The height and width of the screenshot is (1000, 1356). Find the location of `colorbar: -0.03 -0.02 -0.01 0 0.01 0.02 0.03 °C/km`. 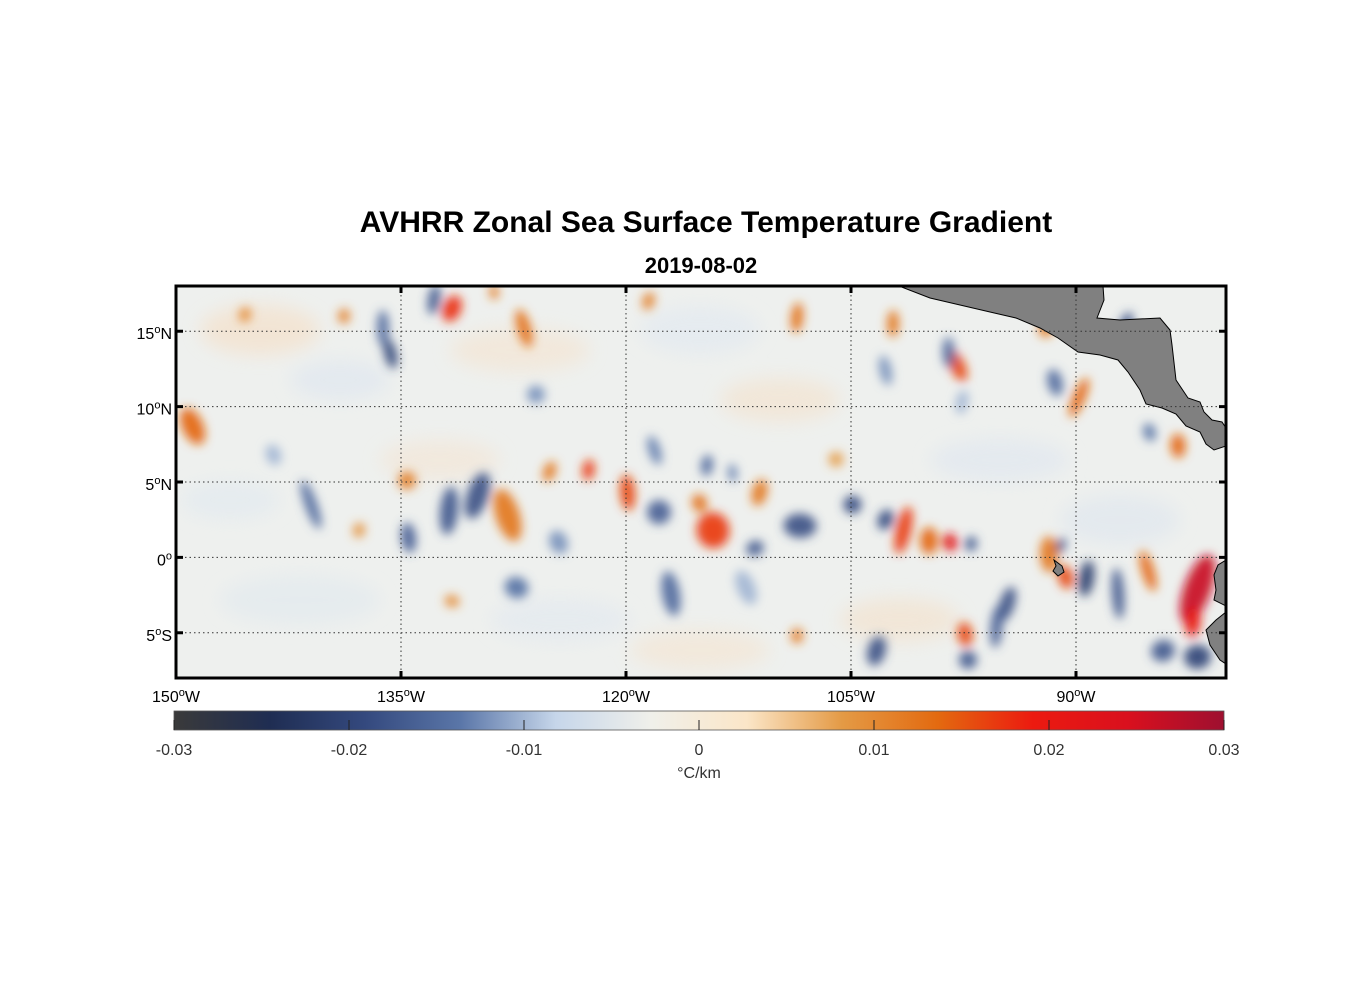

colorbar: -0.03 -0.02 -0.01 0 0.01 0.02 0.03 °C/km is located at coordinates (698, 746).